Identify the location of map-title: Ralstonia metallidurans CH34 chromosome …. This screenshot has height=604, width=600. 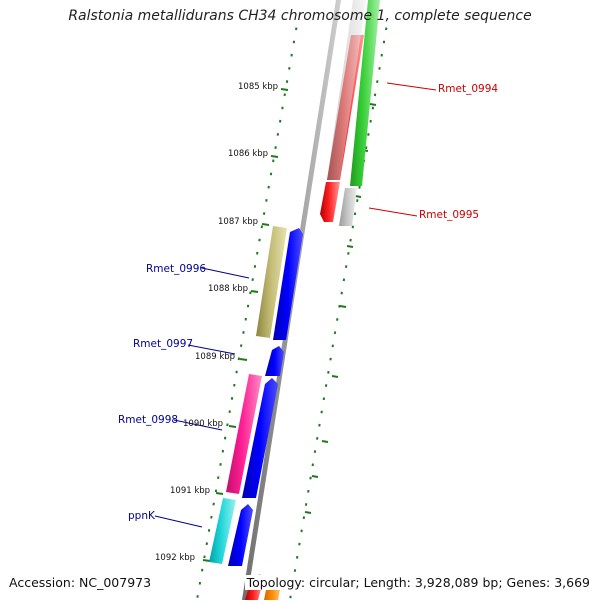
(300, 16).